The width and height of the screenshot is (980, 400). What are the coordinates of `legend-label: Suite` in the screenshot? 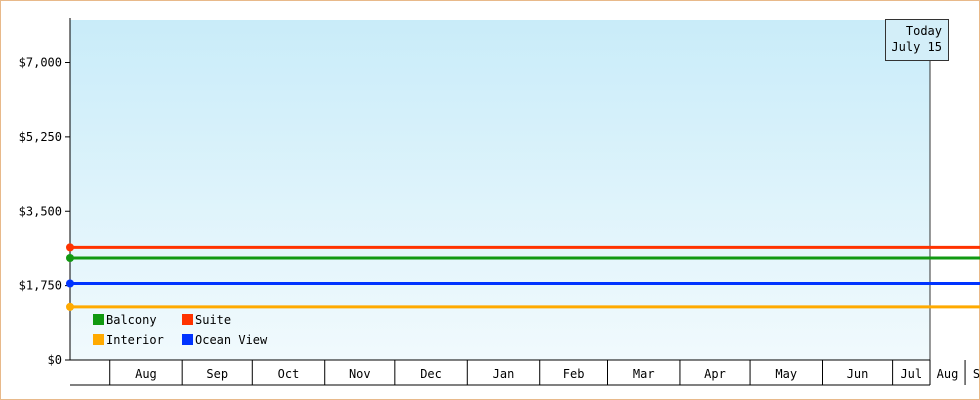 It's located at (213, 320).